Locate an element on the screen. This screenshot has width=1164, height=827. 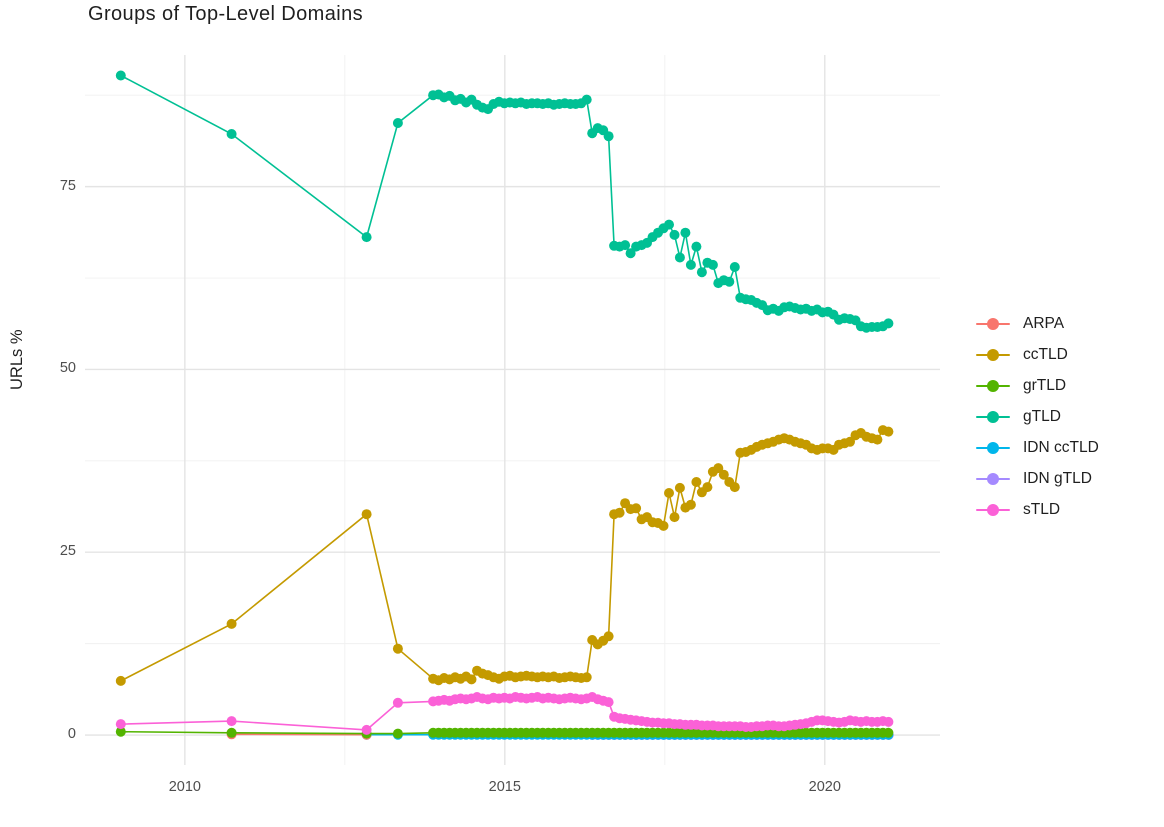
x-tick-label: 2015 is located at coordinates (504, 787).